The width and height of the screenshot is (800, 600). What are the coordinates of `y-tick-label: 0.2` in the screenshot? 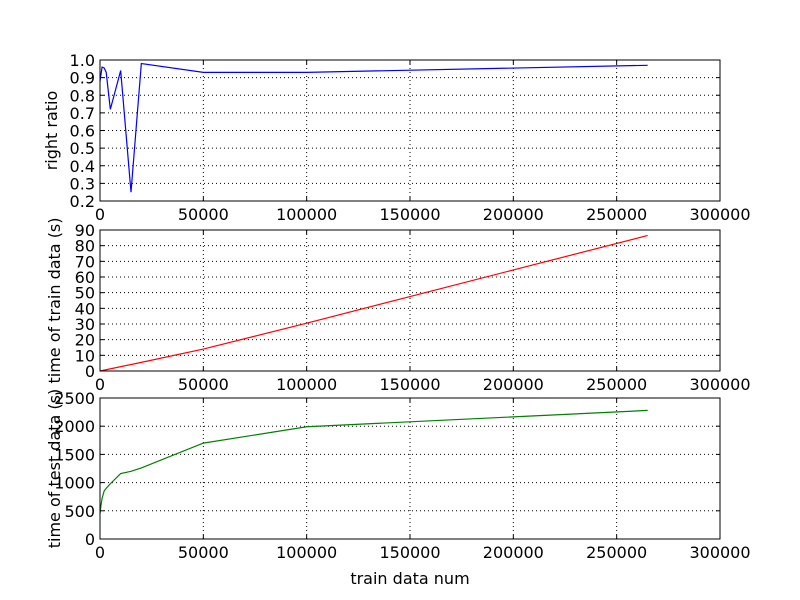 It's located at (82, 201).